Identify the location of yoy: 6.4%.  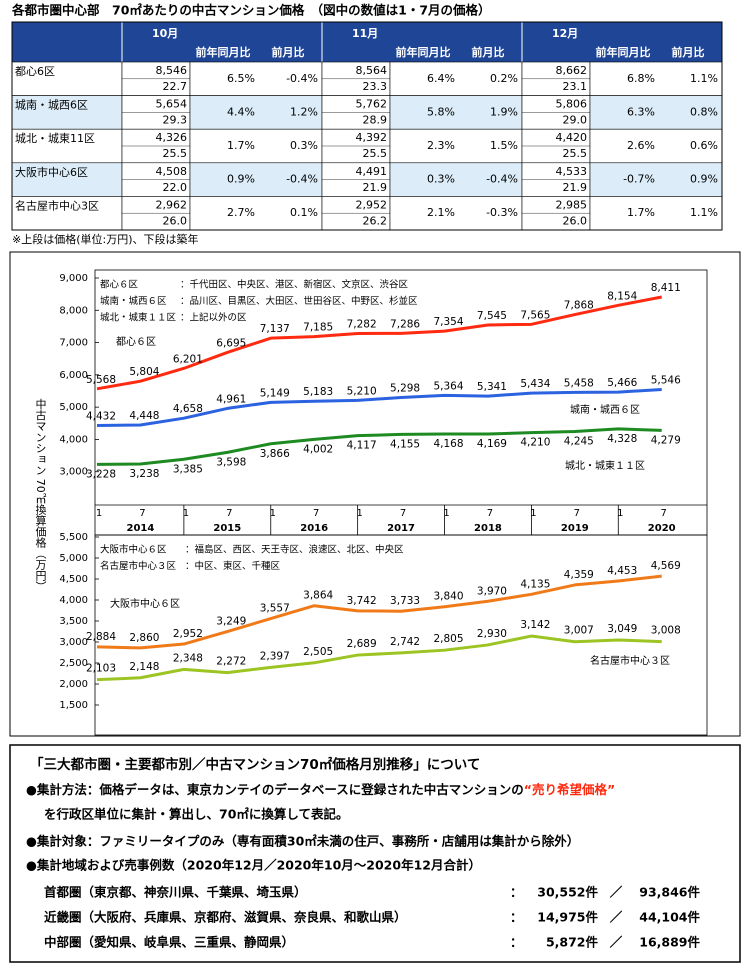
(441, 78).